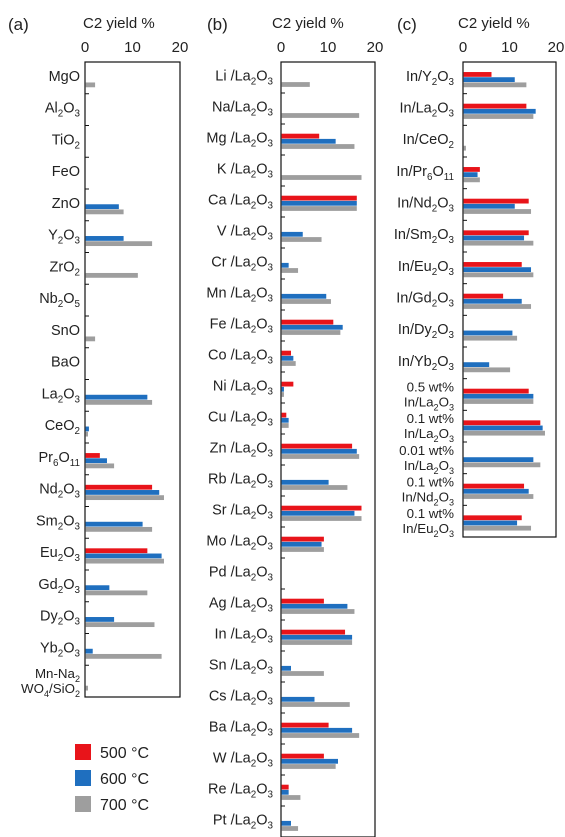 Image resolution: width=565 pixels, height=837 pixels. I want to click on category-label: Cr /La2O3, so click(242, 264).